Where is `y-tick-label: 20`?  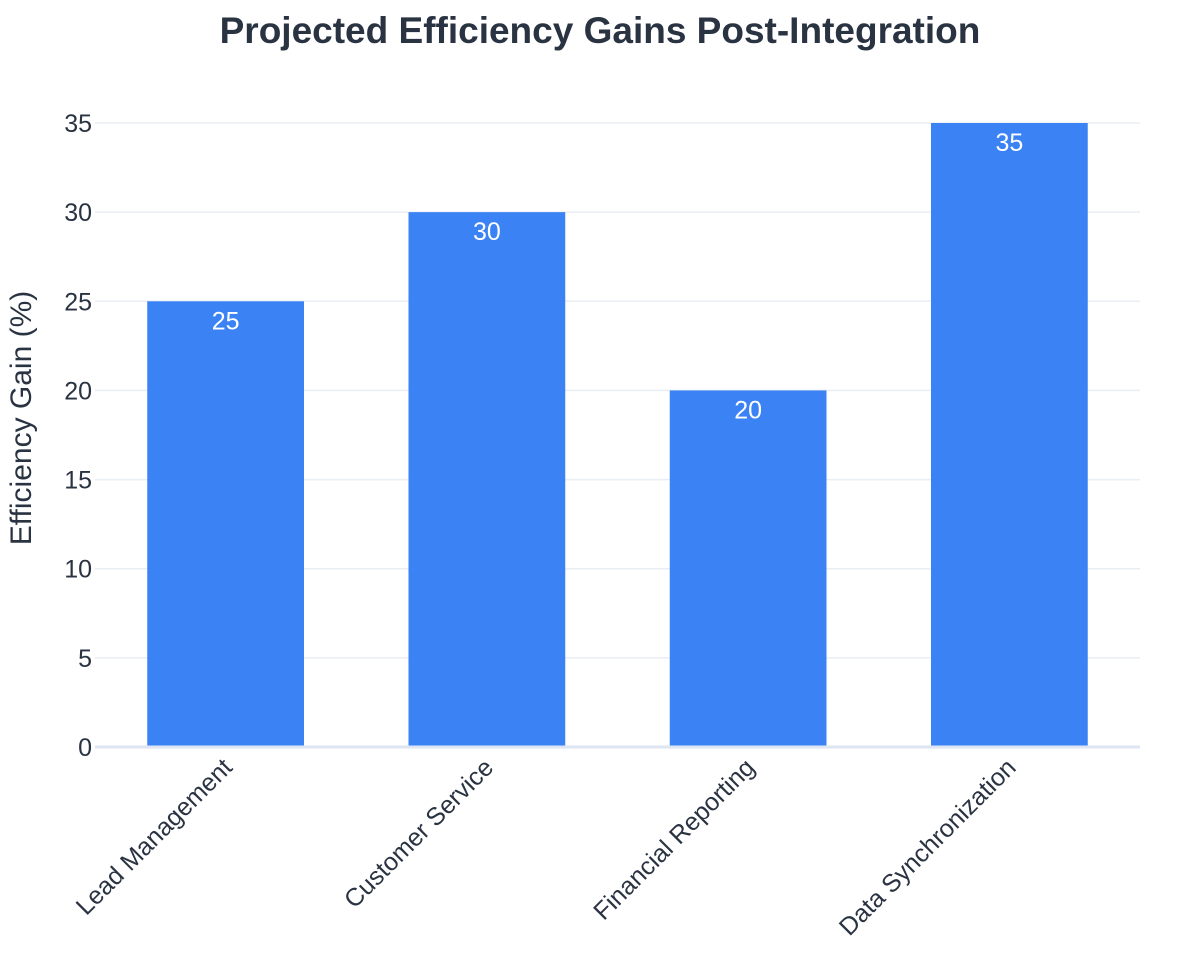
y-tick-label: 20 is located at coordinates (78, 391).